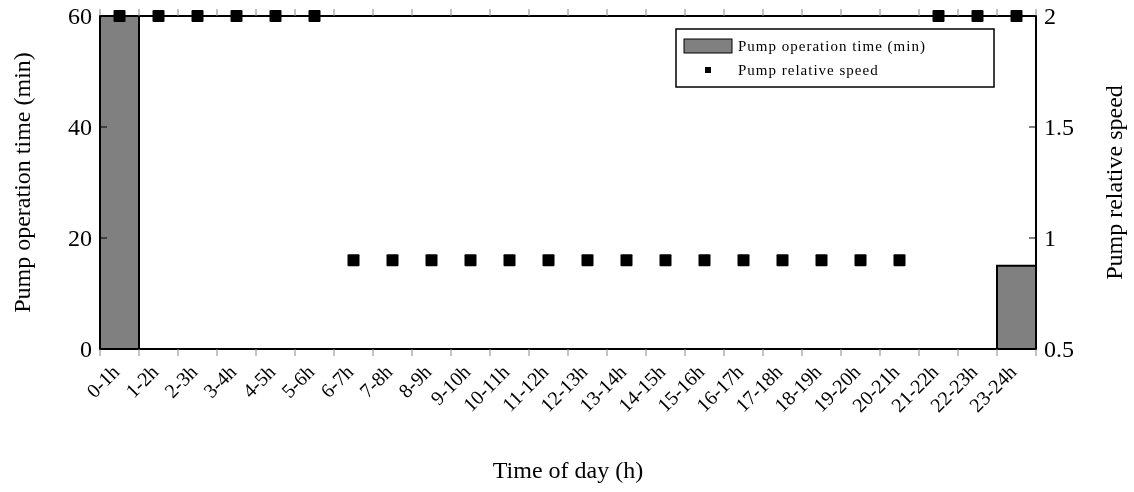 Image resolution: width=1134 pixels, height=492 pixels. I want to click on y2-tick-label: 2, so click(1050, 16).